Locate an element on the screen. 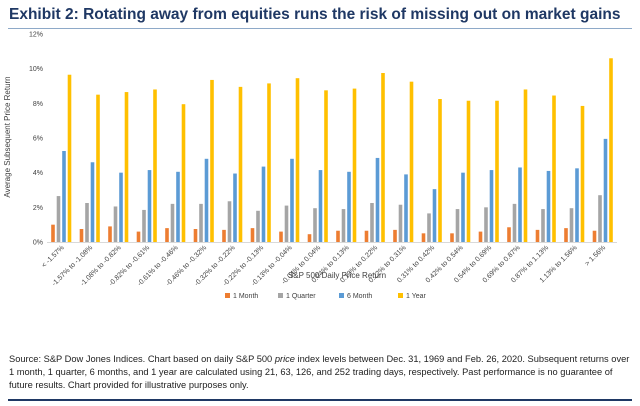  legend-label: 1 Year is located at coordinates (416, 296).